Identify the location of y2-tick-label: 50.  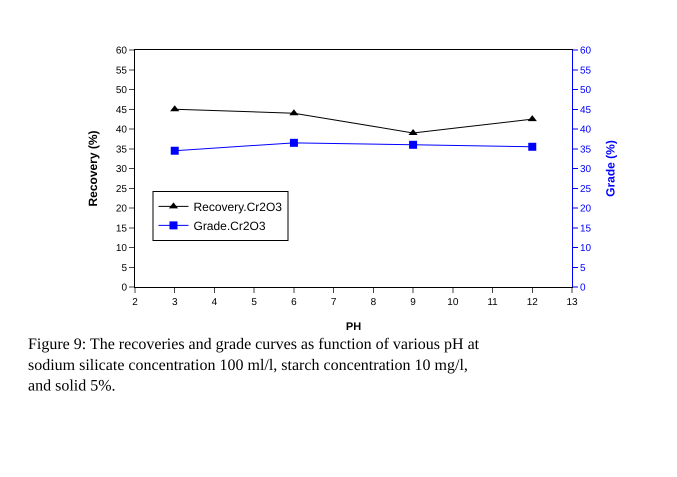
(586, 90).